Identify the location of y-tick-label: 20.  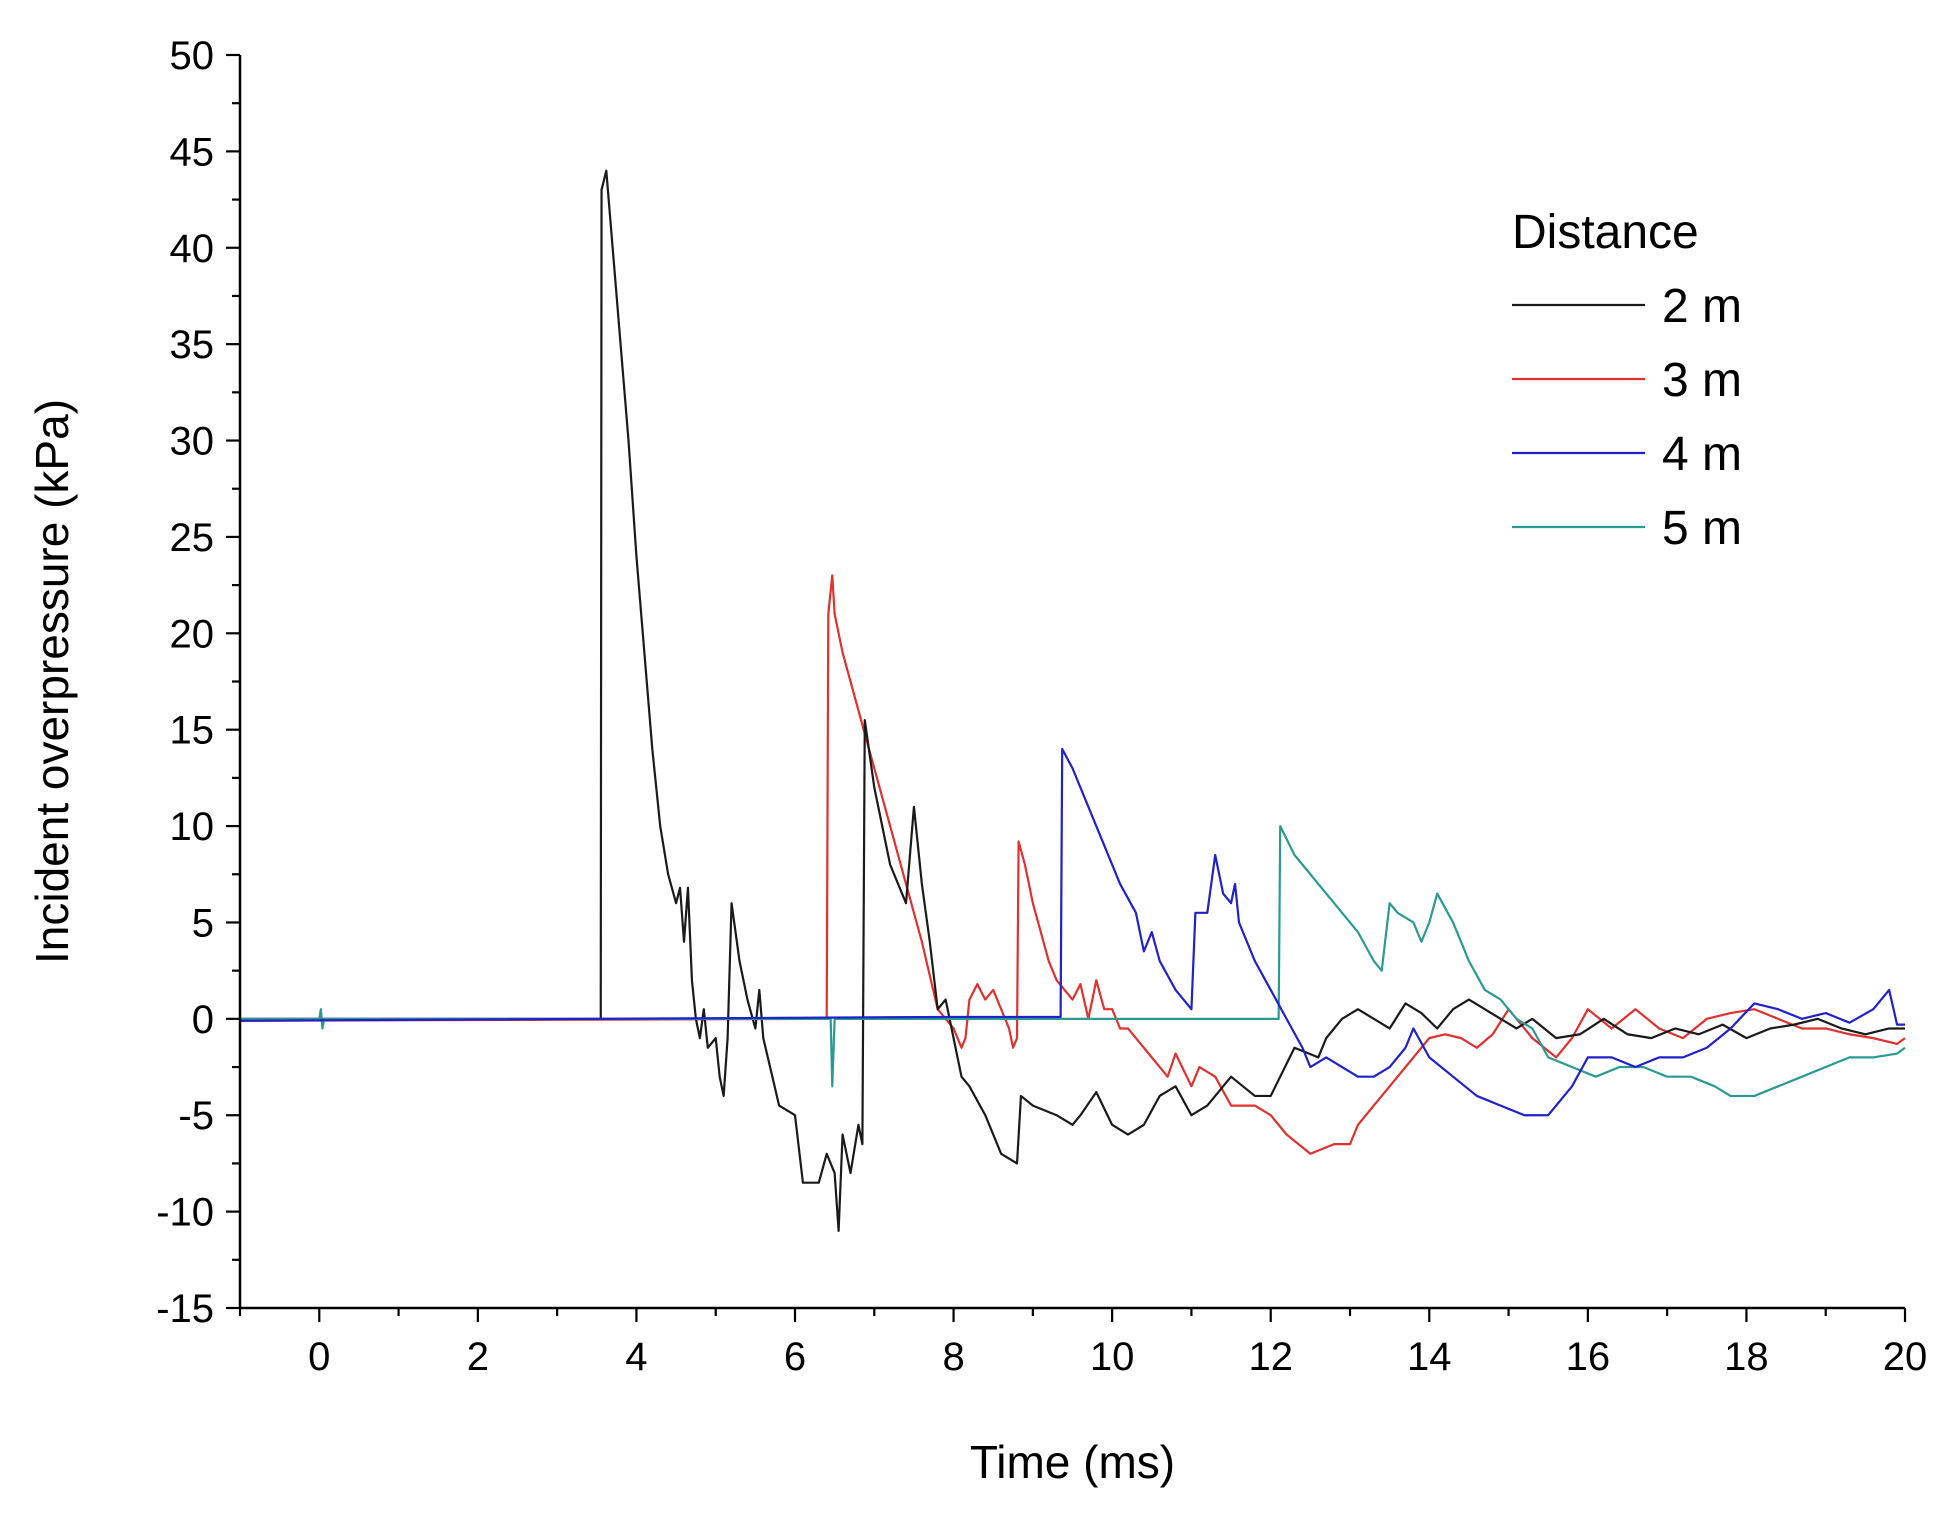
(192, 634).